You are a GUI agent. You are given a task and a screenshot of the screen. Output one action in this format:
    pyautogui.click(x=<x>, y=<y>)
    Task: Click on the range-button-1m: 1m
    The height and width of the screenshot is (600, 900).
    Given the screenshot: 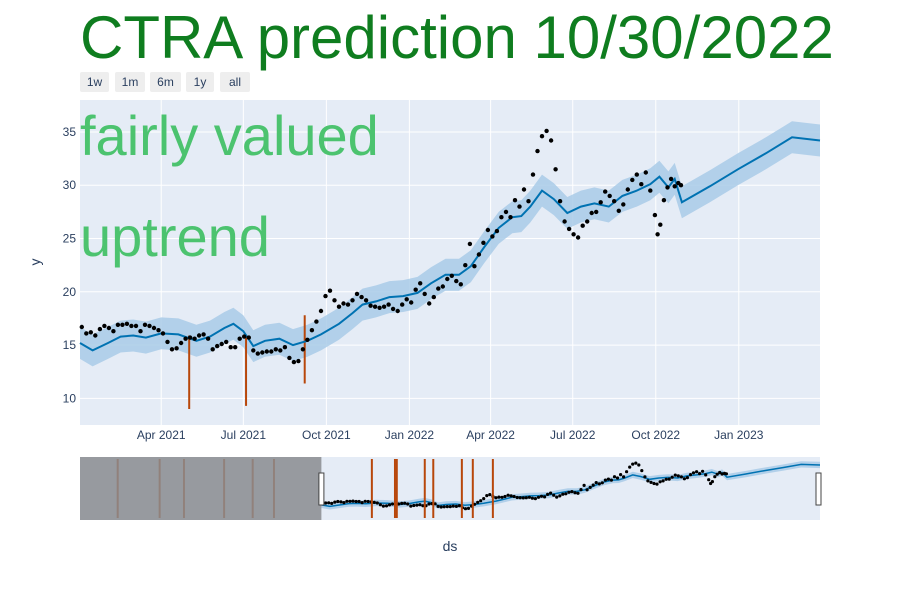 What is the action you would take?
    pyautogui.click(x=130, y=82)
    